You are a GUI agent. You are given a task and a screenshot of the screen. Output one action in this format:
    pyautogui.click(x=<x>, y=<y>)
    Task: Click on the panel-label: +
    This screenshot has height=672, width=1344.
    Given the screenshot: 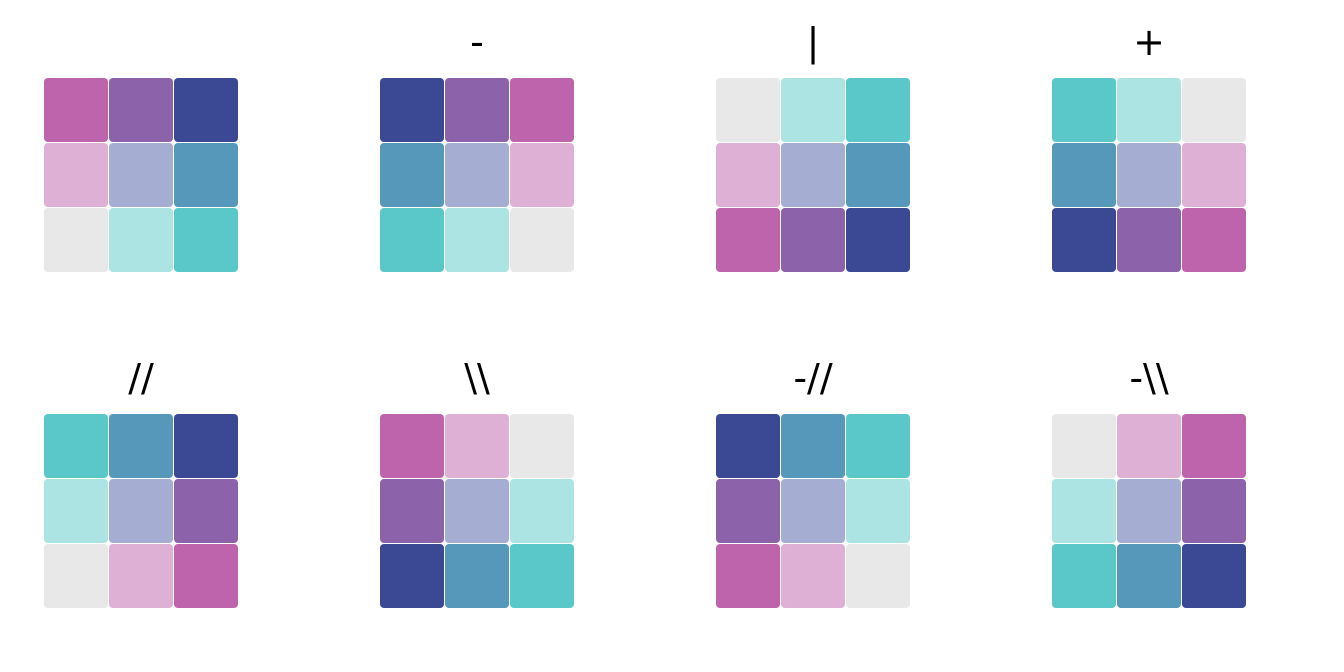 What is the action you would take?
    pyautogui.click(x=1149, y=42)
    